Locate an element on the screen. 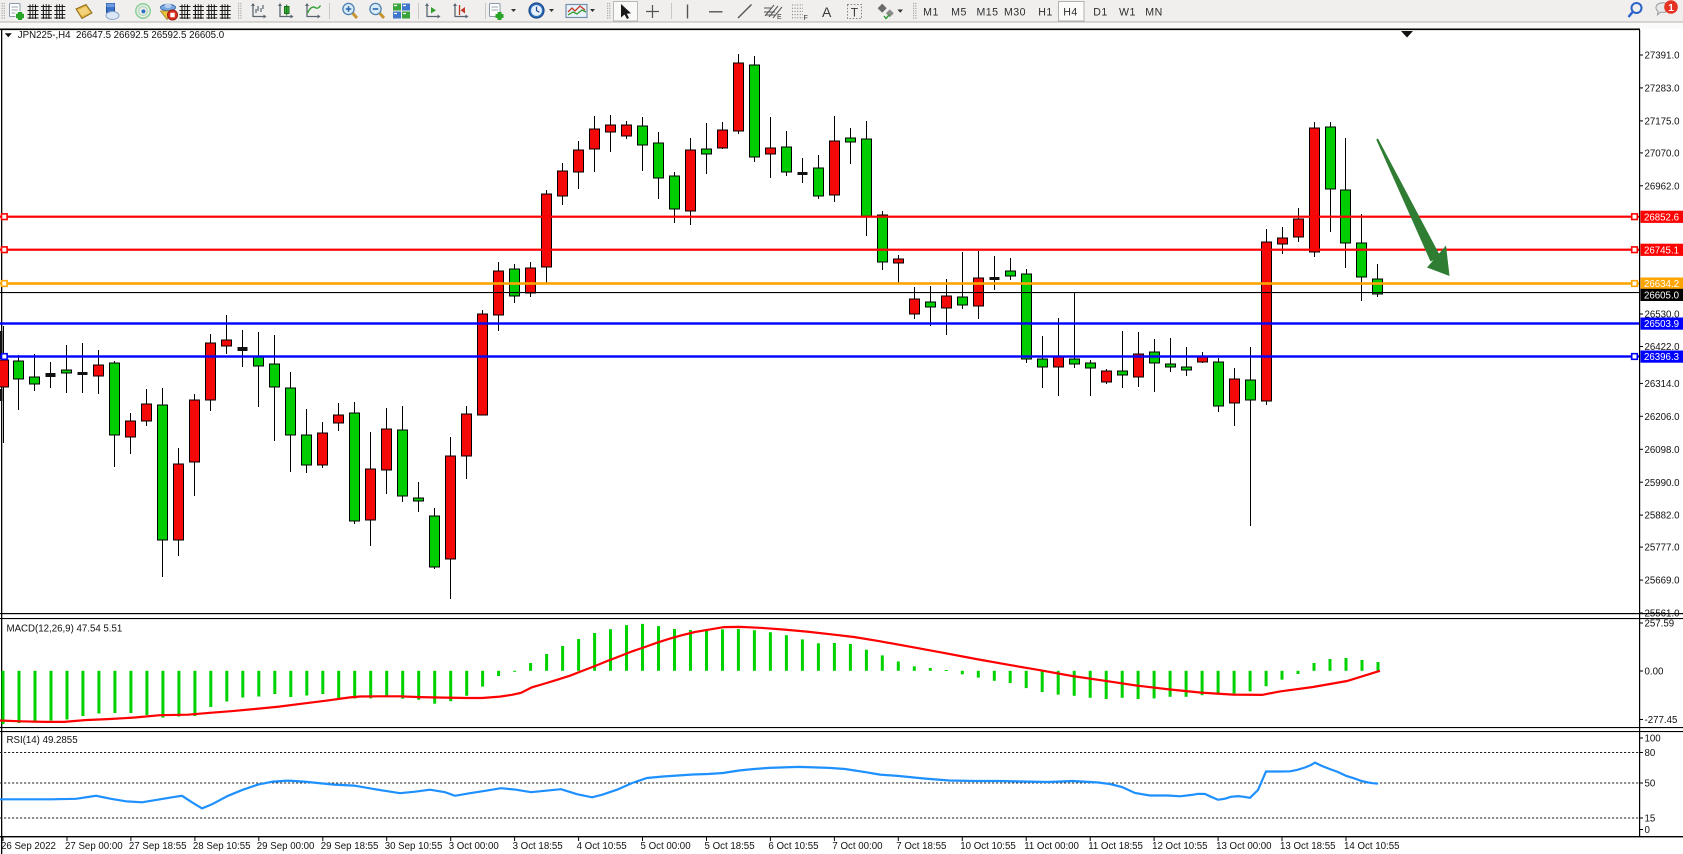 The height and width of the screenshot is (854, 1683). svg-text: 13 Oct 18:55 is located at coordinates (1307, 846).